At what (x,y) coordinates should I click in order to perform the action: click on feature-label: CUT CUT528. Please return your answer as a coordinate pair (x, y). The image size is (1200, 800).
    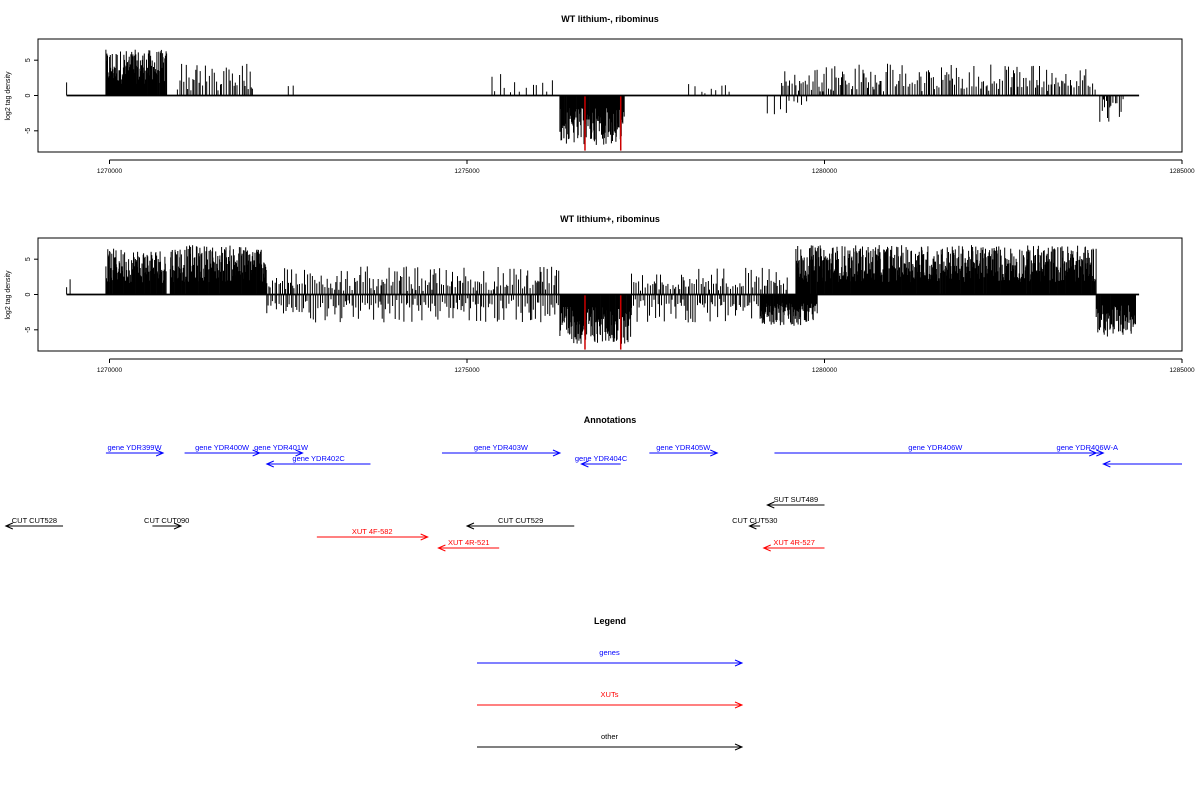
    Looking at the image, I should click on (34, 520).